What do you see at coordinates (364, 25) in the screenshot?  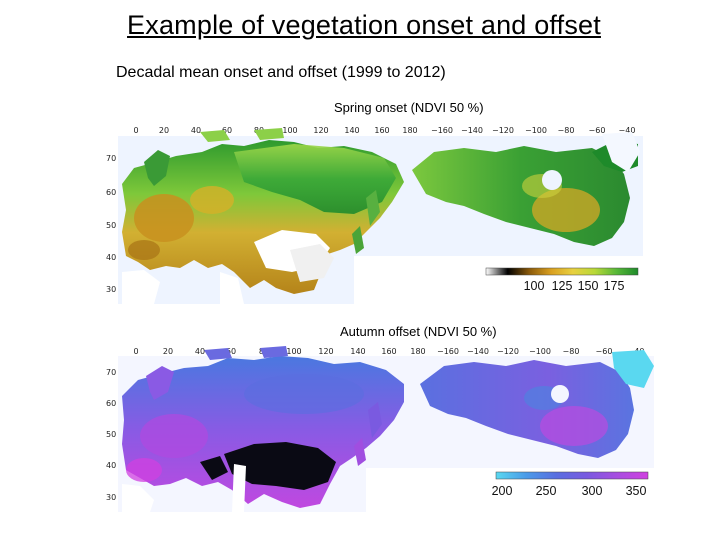 I see `slide-title: Example of vegetation onset and offset` at bounding box center [364, 25].